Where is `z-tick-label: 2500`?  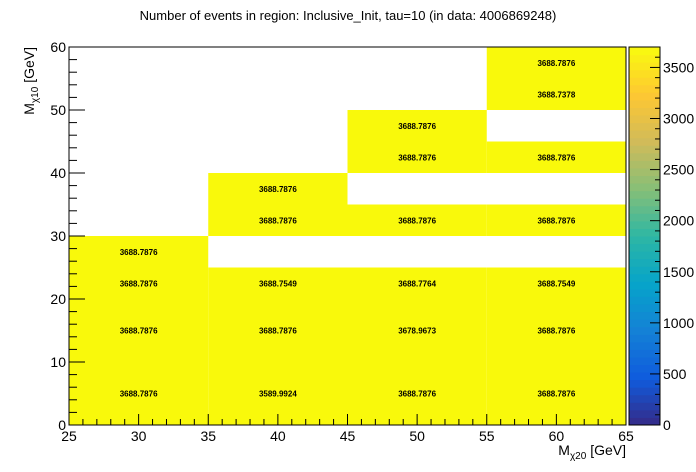 z-tick-label: 2500 is located at coordinates (678, 170).